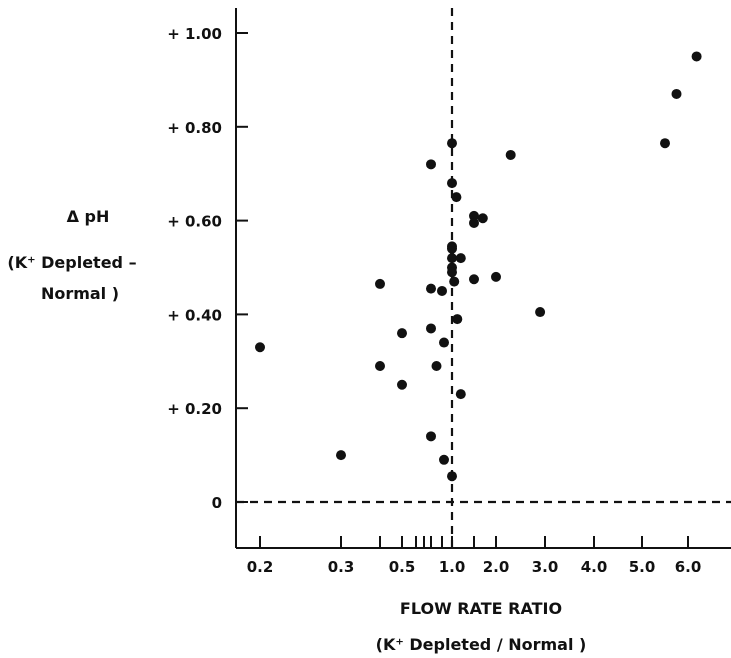 The height and width of the screenshot is (658, 731). Describe the element at coordinates (80, 293) in the screenshot. I see `y-axis-title-line-3: Normal )` at that location.